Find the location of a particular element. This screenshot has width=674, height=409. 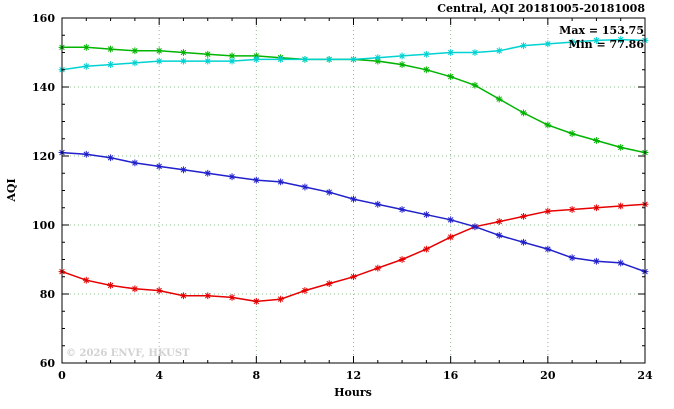

watermark: © 2026 ENVF, HKUST is located at coordinates (128, 353).